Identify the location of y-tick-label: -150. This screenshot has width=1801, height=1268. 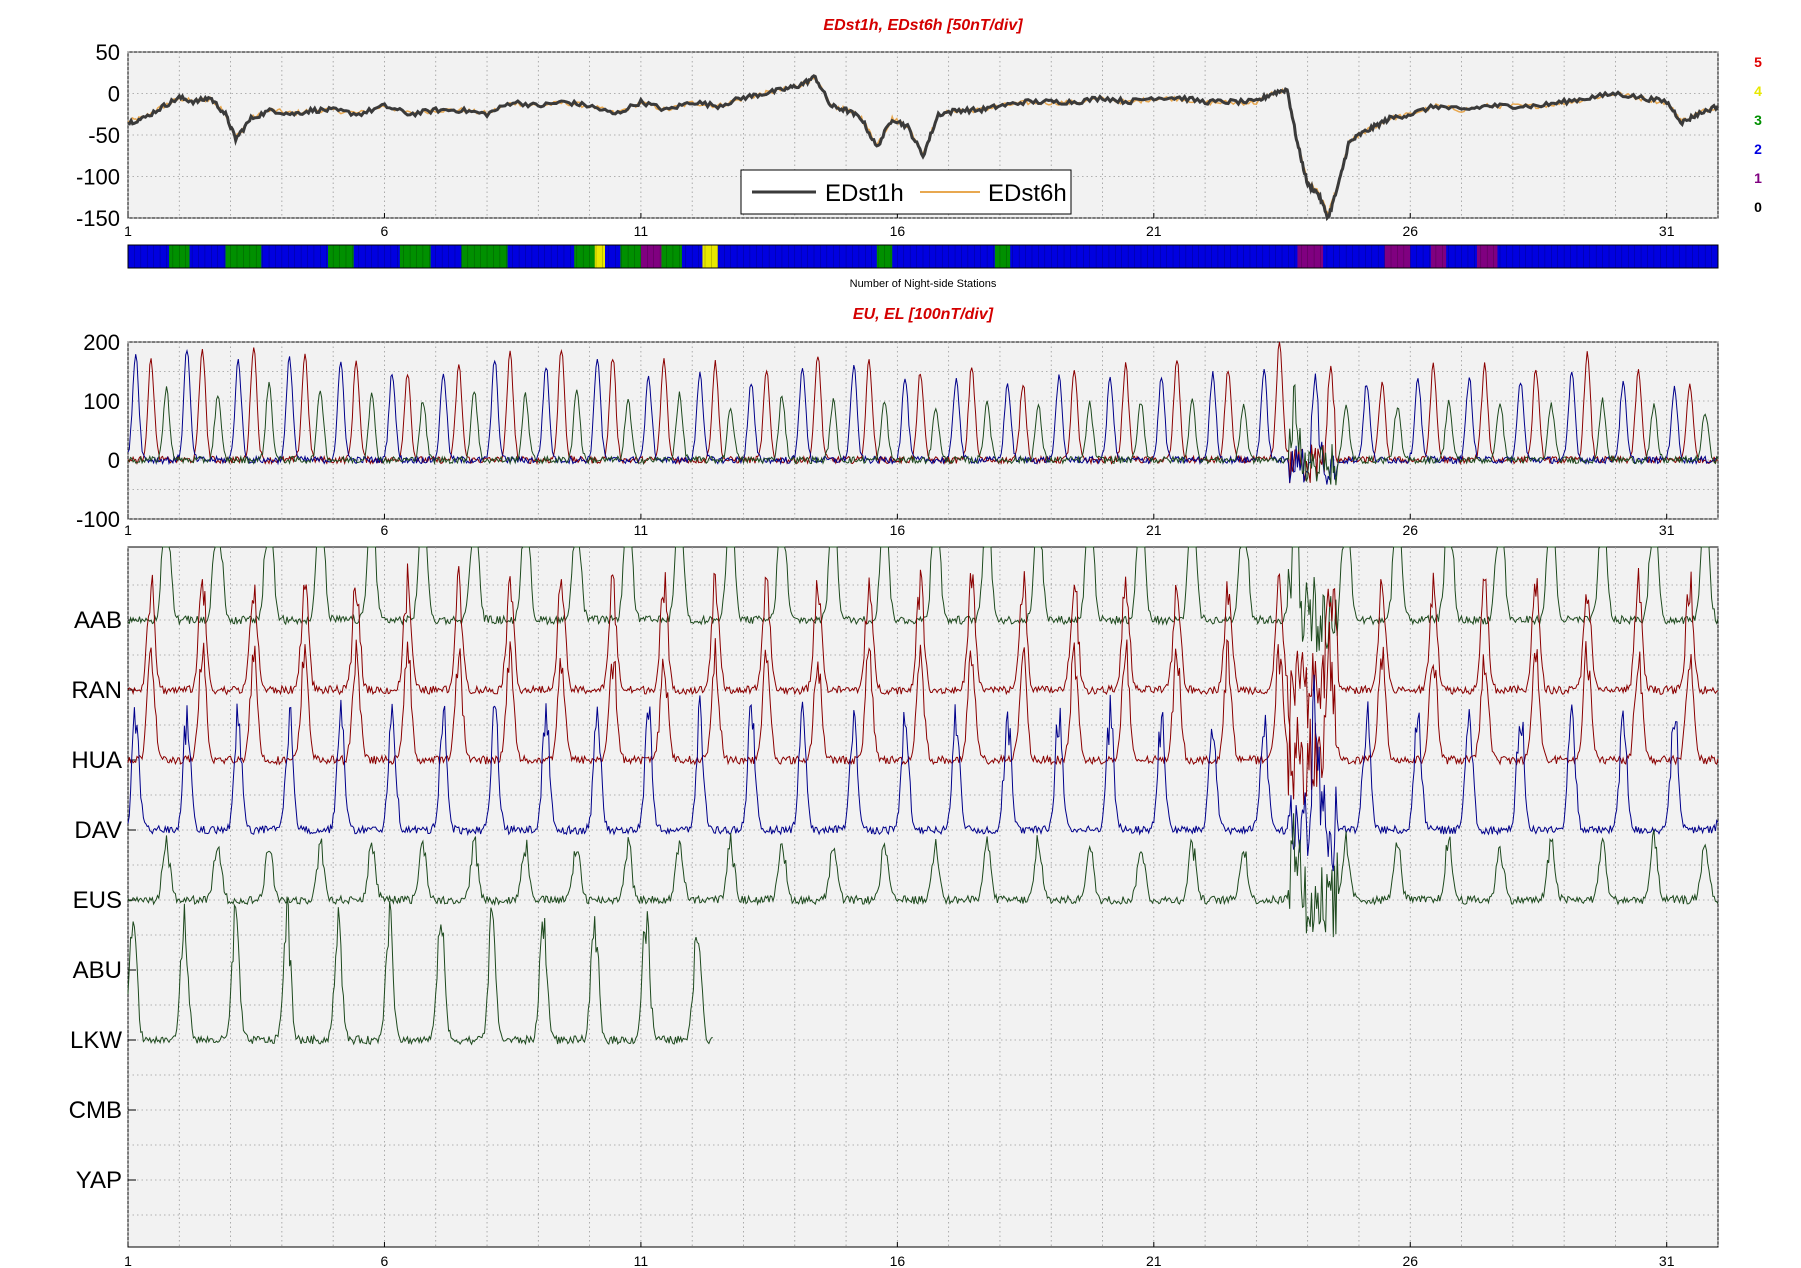
(98, 218).